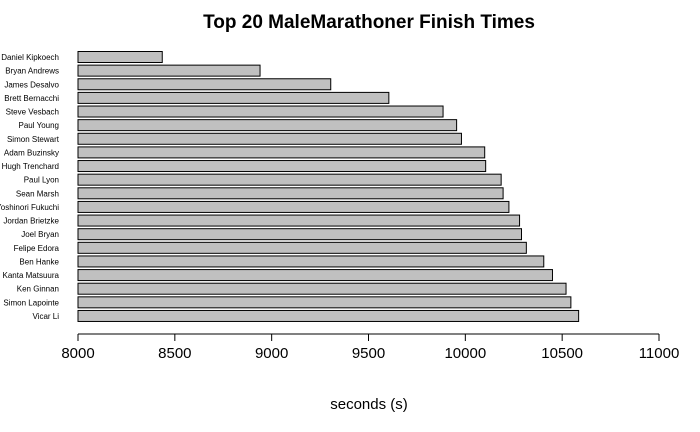 The width and height of the screenshot is (700, 432). I want to click on category-label: Jordan Brietzke, so click(31, 221).